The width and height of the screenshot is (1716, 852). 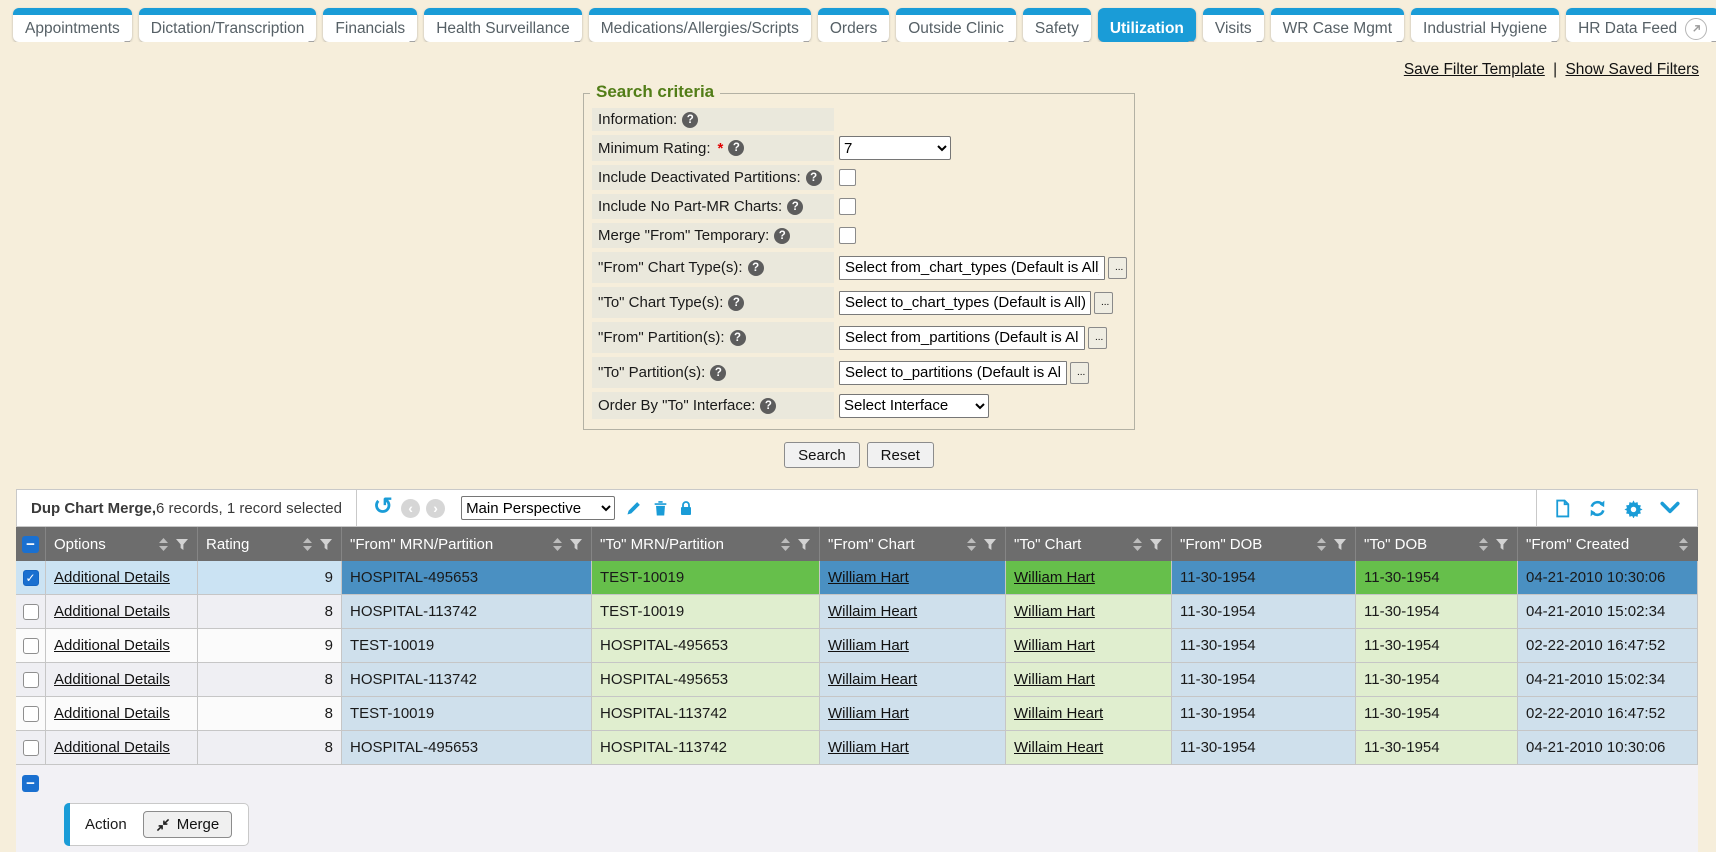 I want to click on tab-financials: Financials, so click(x=370, y=25).